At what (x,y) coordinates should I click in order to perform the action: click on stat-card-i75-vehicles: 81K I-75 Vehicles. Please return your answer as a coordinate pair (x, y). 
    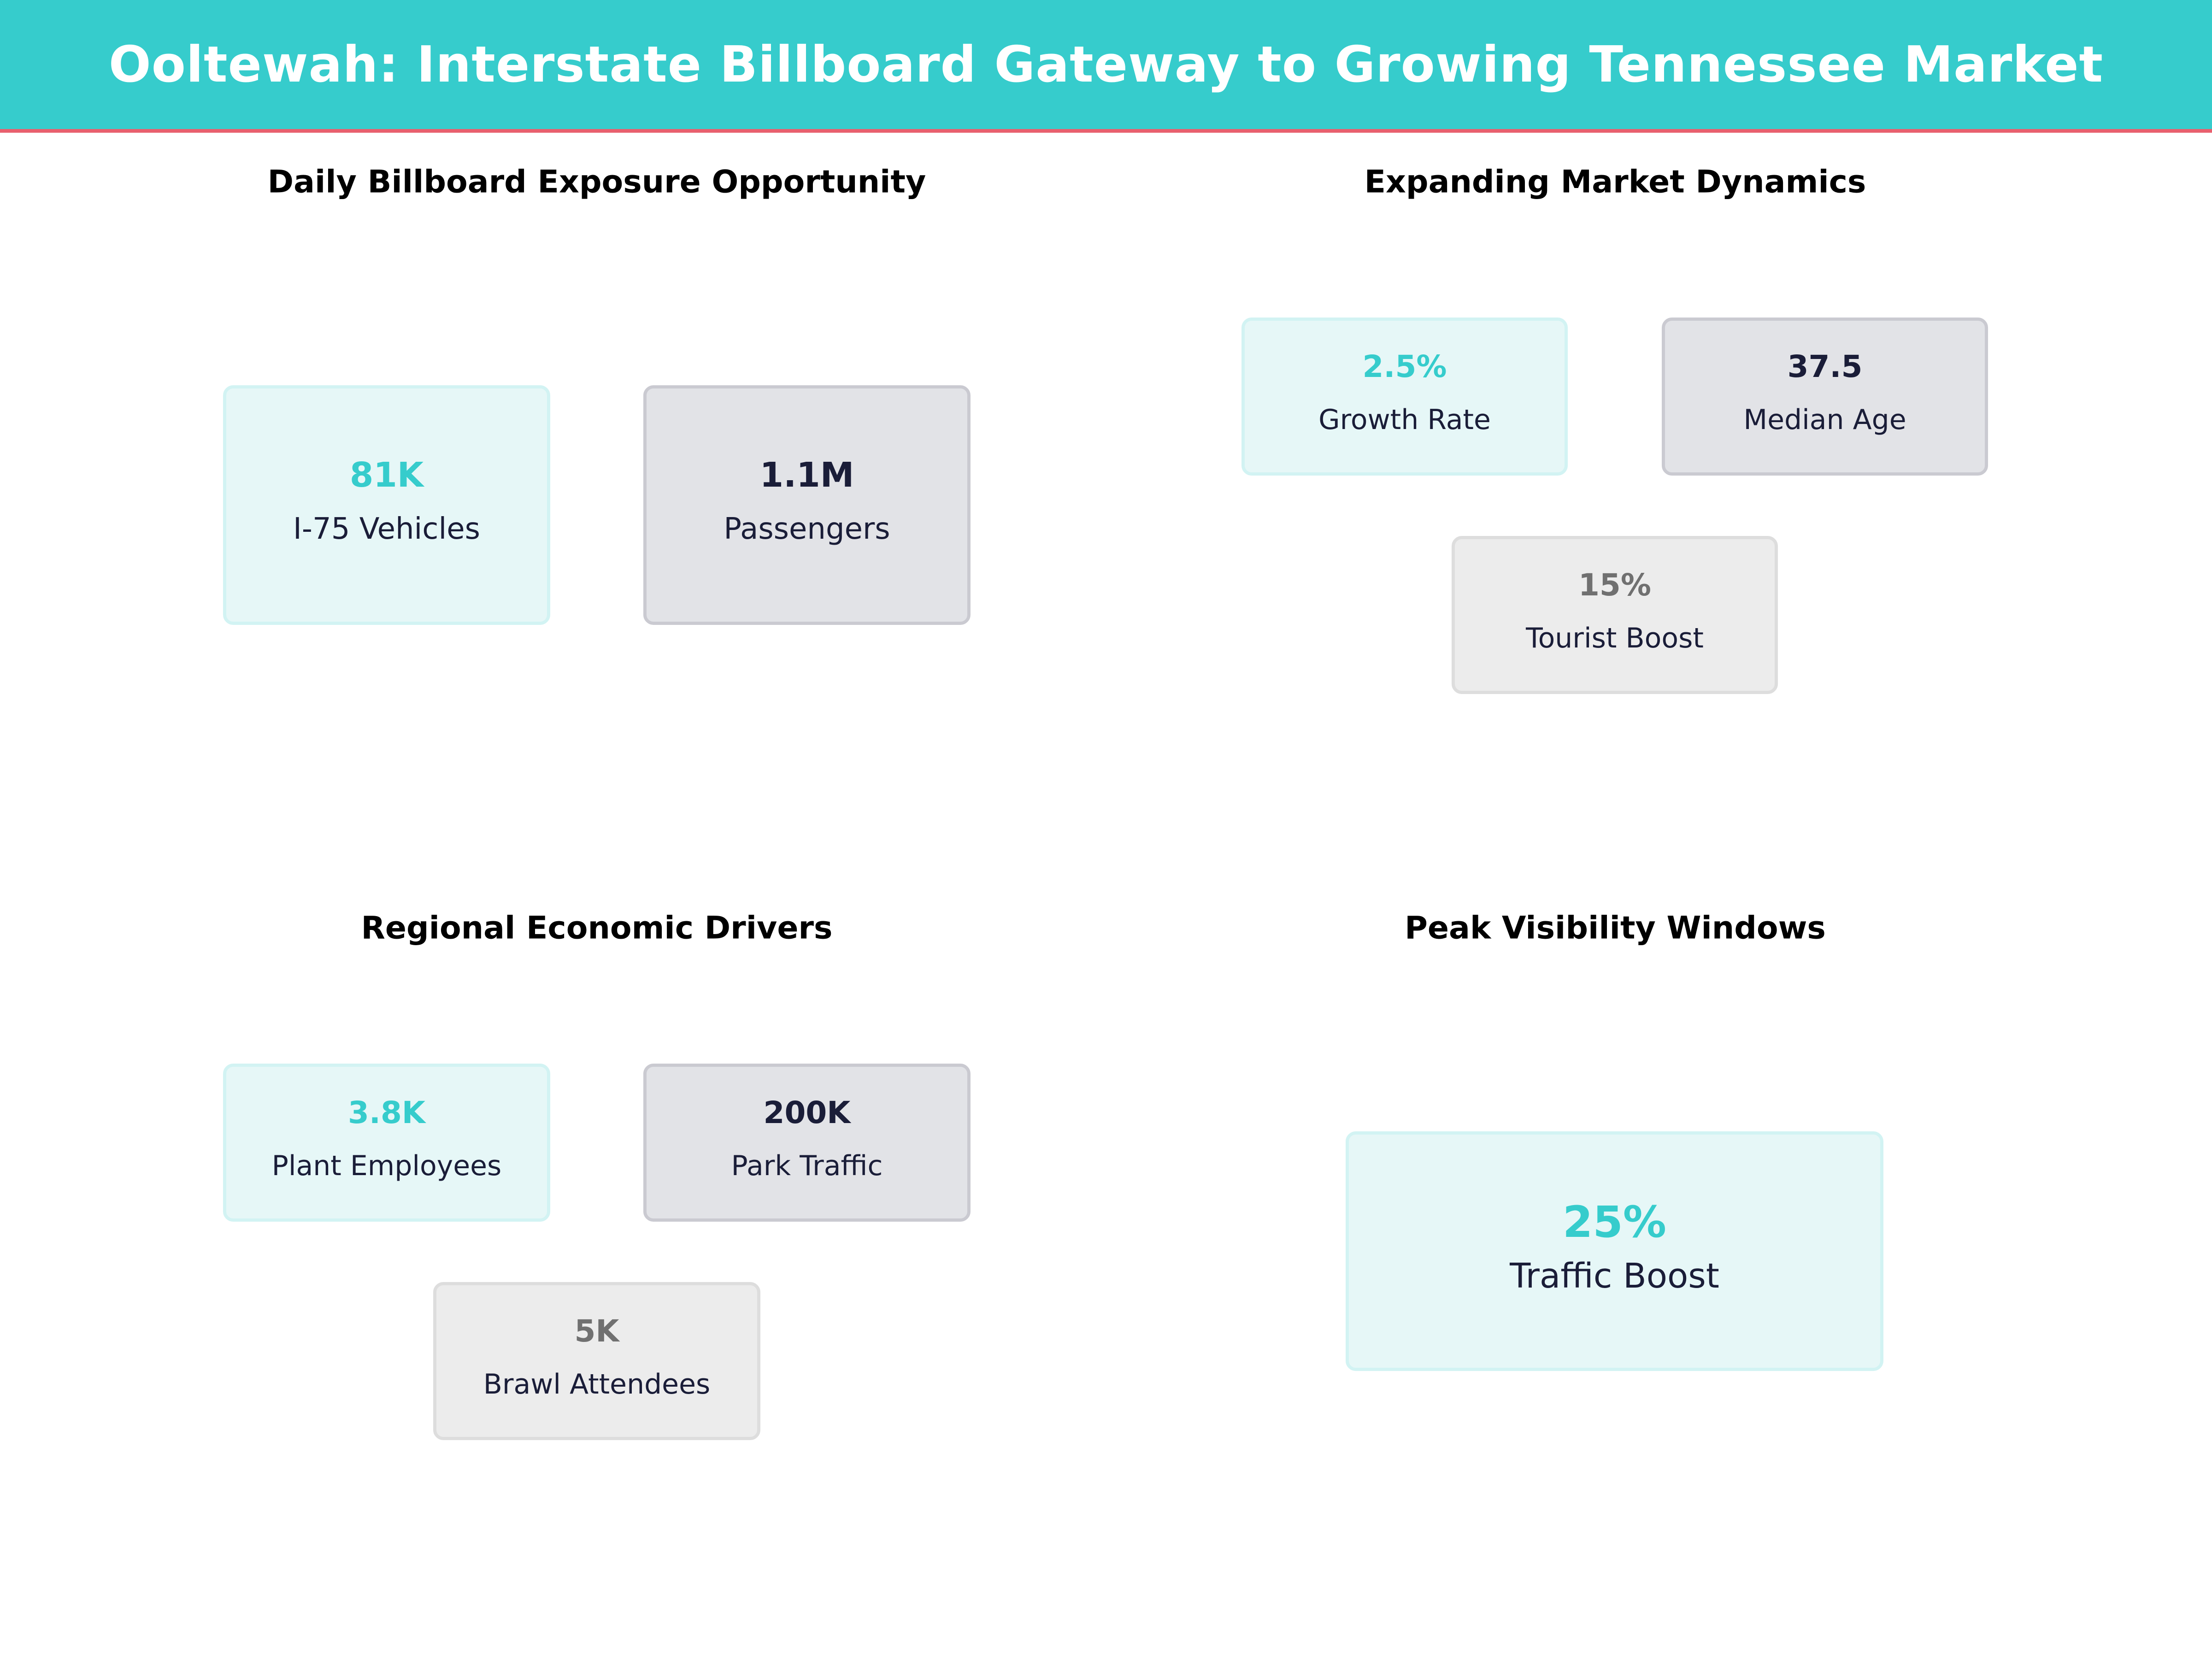
    Looking at the image, I should click on (386, 505).